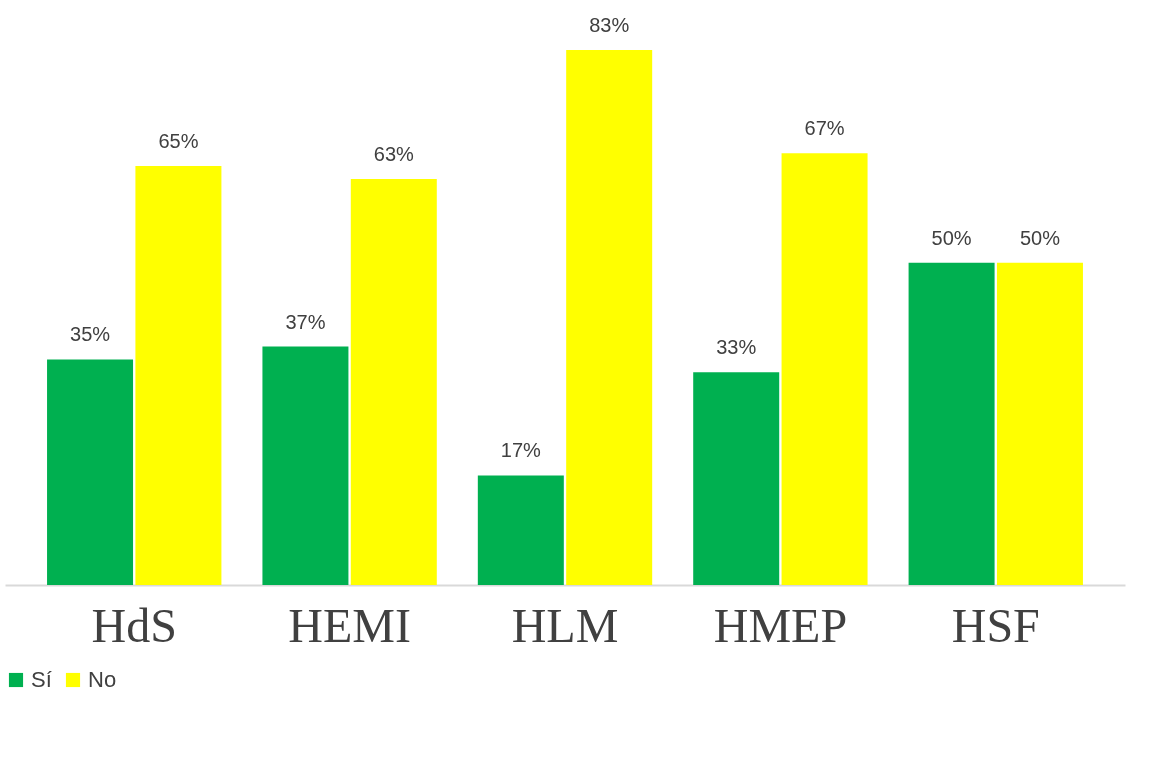  Describe the element at coordinates (824, 128) in the screenshot. I see `data-label: 67%` at that location.